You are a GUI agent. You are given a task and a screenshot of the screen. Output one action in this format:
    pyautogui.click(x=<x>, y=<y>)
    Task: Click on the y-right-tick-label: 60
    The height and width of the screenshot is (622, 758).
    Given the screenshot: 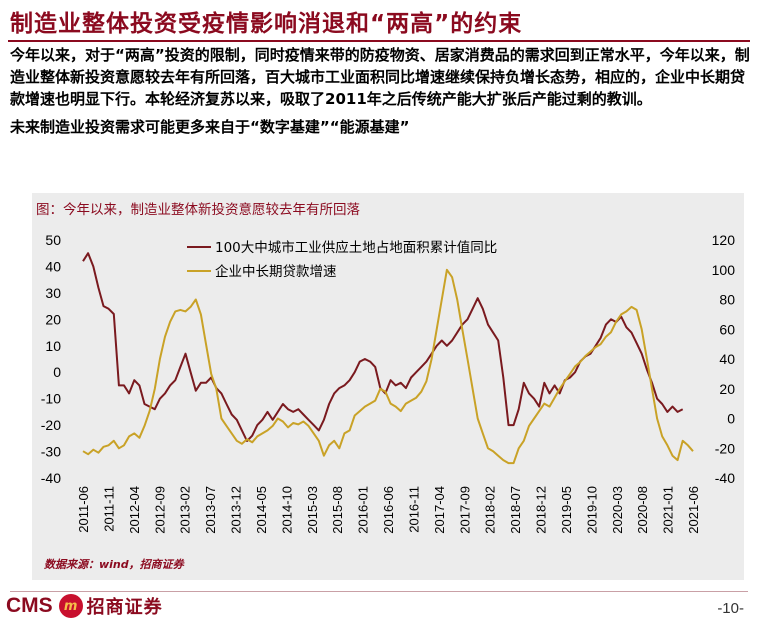 What is the action you would take?
    pyautogui.click(x=727, y=329)
    